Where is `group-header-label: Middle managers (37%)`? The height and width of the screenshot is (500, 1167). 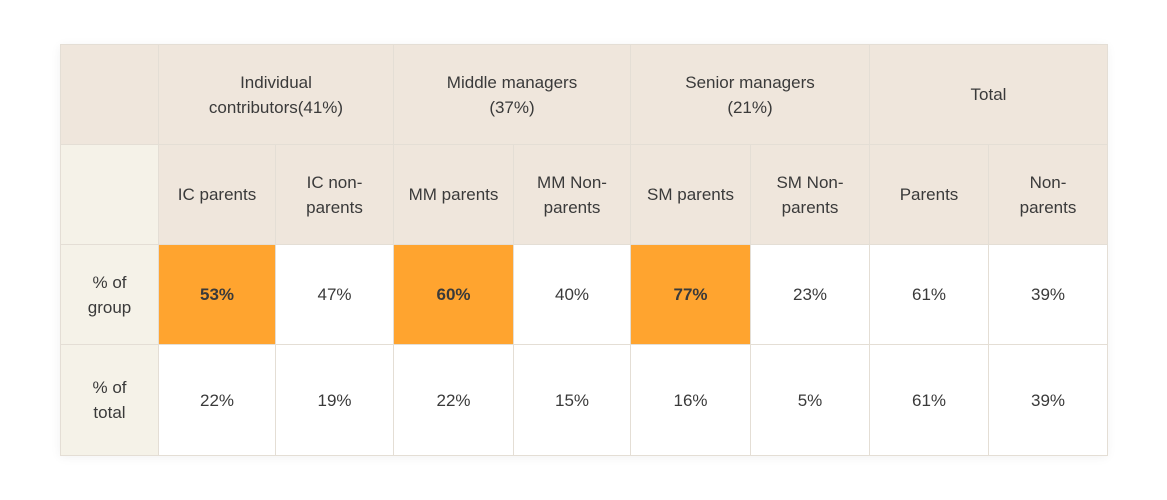
group-header-label: Middle managers (37%) is located at coordinates (512, 94).